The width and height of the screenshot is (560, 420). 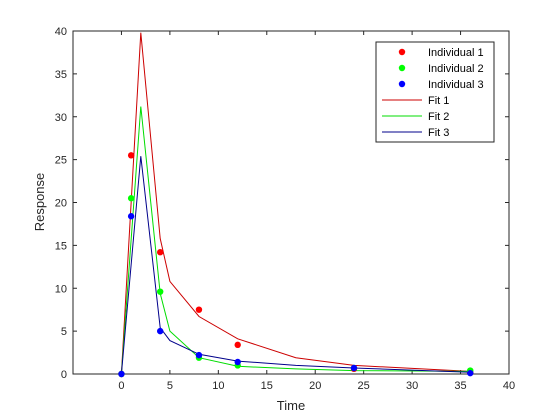 I want to click on y-tick-label: 30, so click(x=61, y=118).